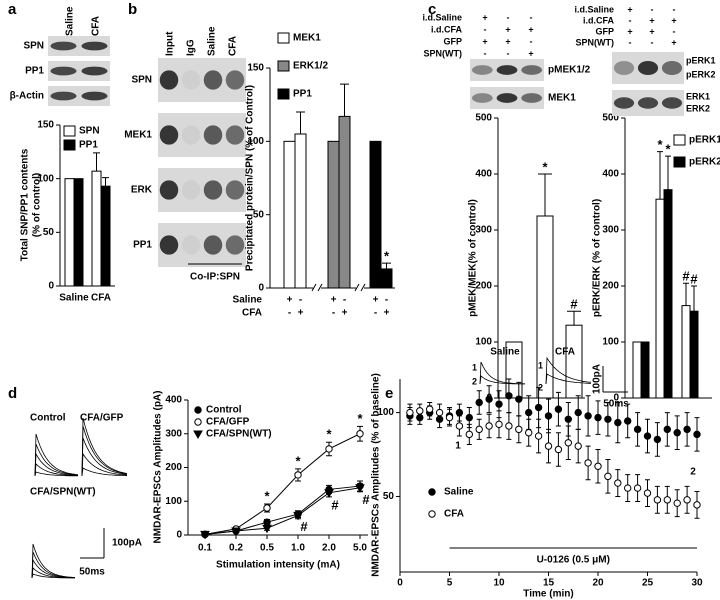  Describe the element at coordinates (698, 96) in the screenshot. I see `blot-row-label: ERK1` at that location.